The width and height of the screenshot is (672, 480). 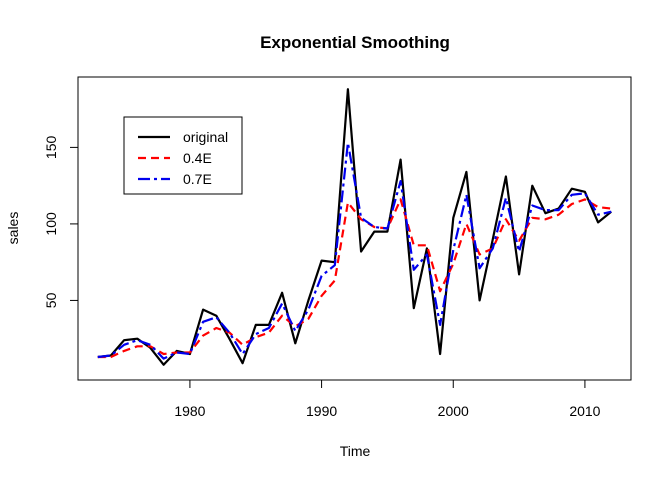 What do you see at coordinates (51, 224) in the screenshot?
I see `y-tick-label-100: 100` at bounding box center [51, 224].